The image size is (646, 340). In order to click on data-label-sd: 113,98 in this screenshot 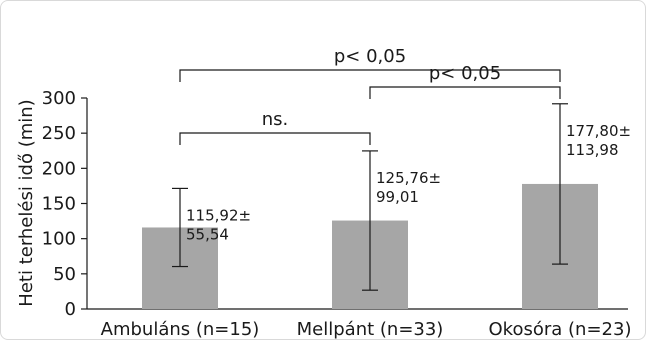, I will do `click(592, 150)`.